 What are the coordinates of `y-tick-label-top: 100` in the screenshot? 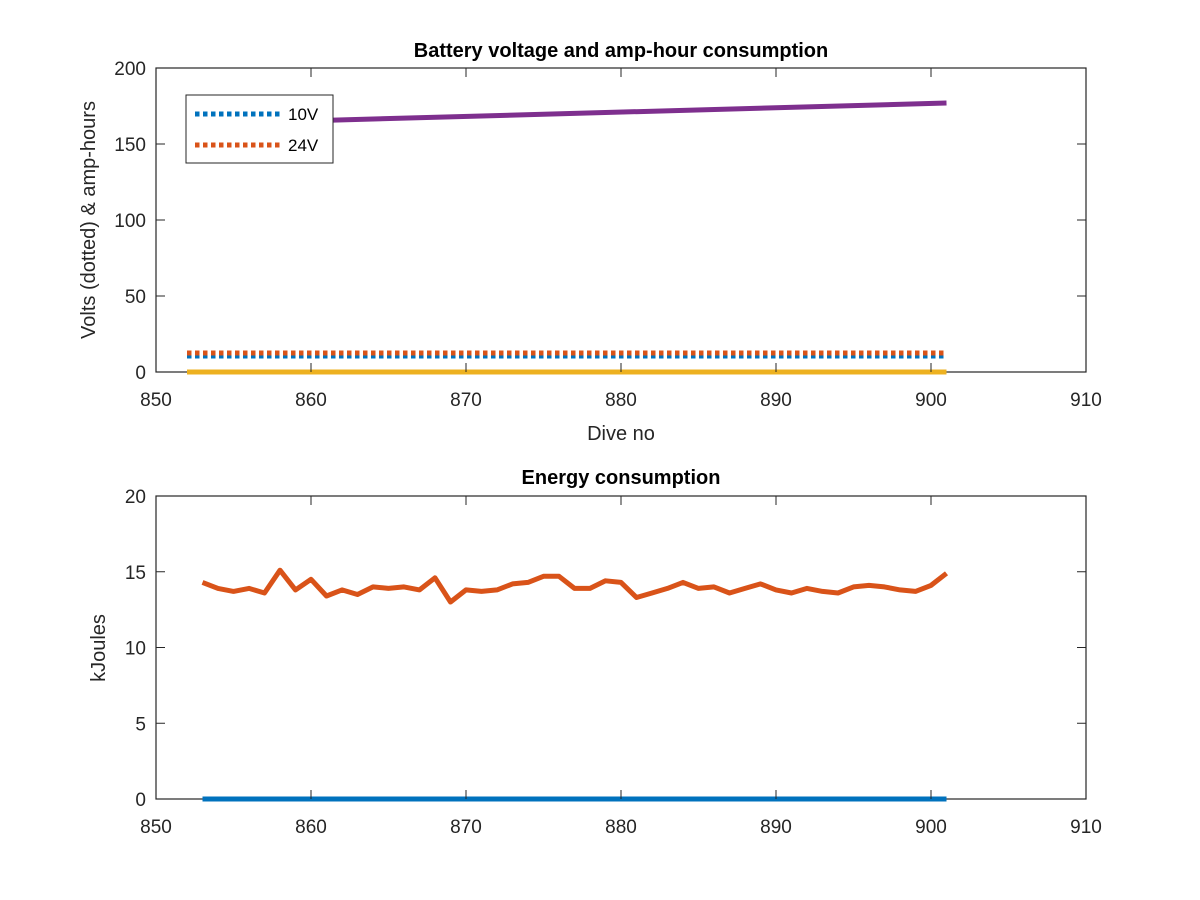 It's located at (130, 221).